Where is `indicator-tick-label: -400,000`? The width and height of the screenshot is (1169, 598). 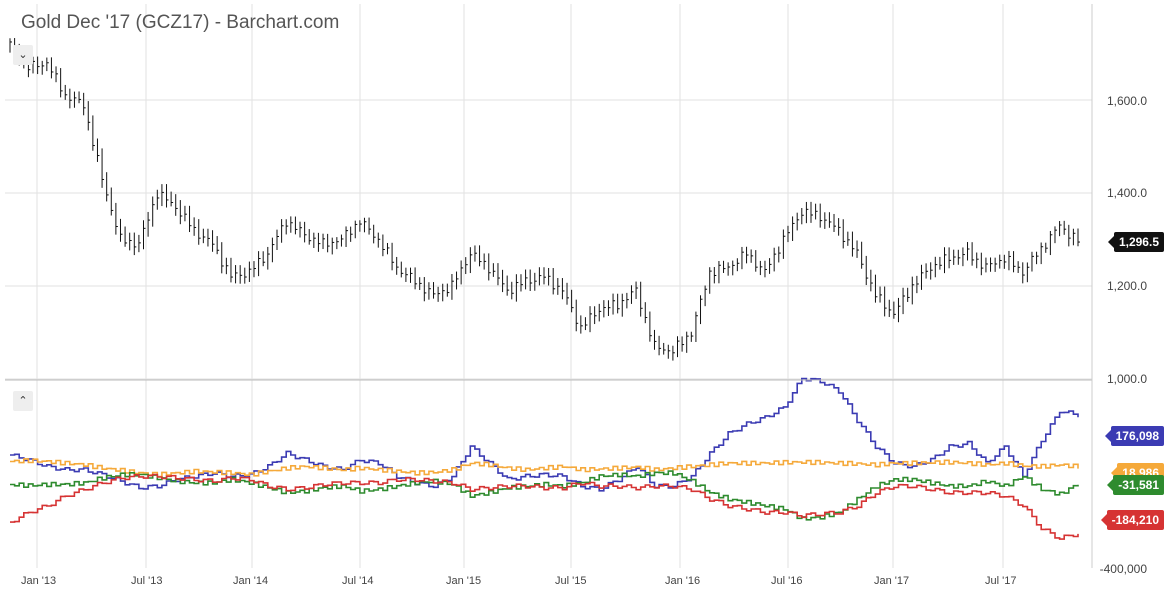
indicator-tick-label: -400,000 is located at coordinates (1123, 569).